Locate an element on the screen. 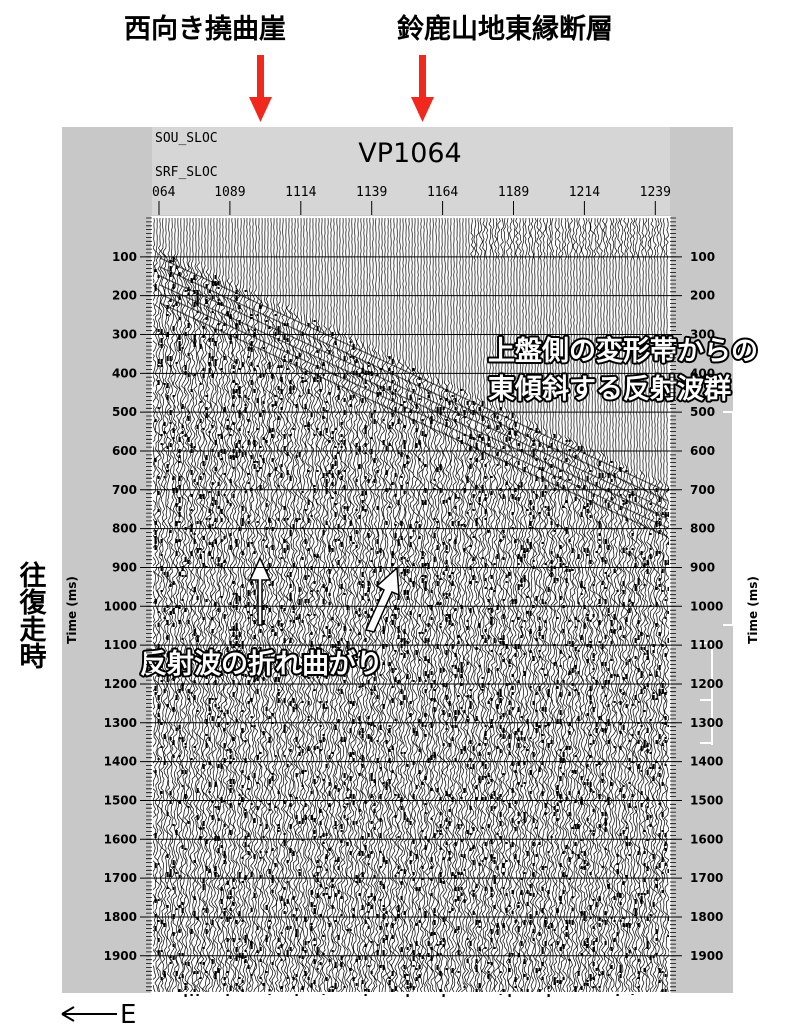 The image size is (803, 1030). bracket is located at coordinates (717, 578).